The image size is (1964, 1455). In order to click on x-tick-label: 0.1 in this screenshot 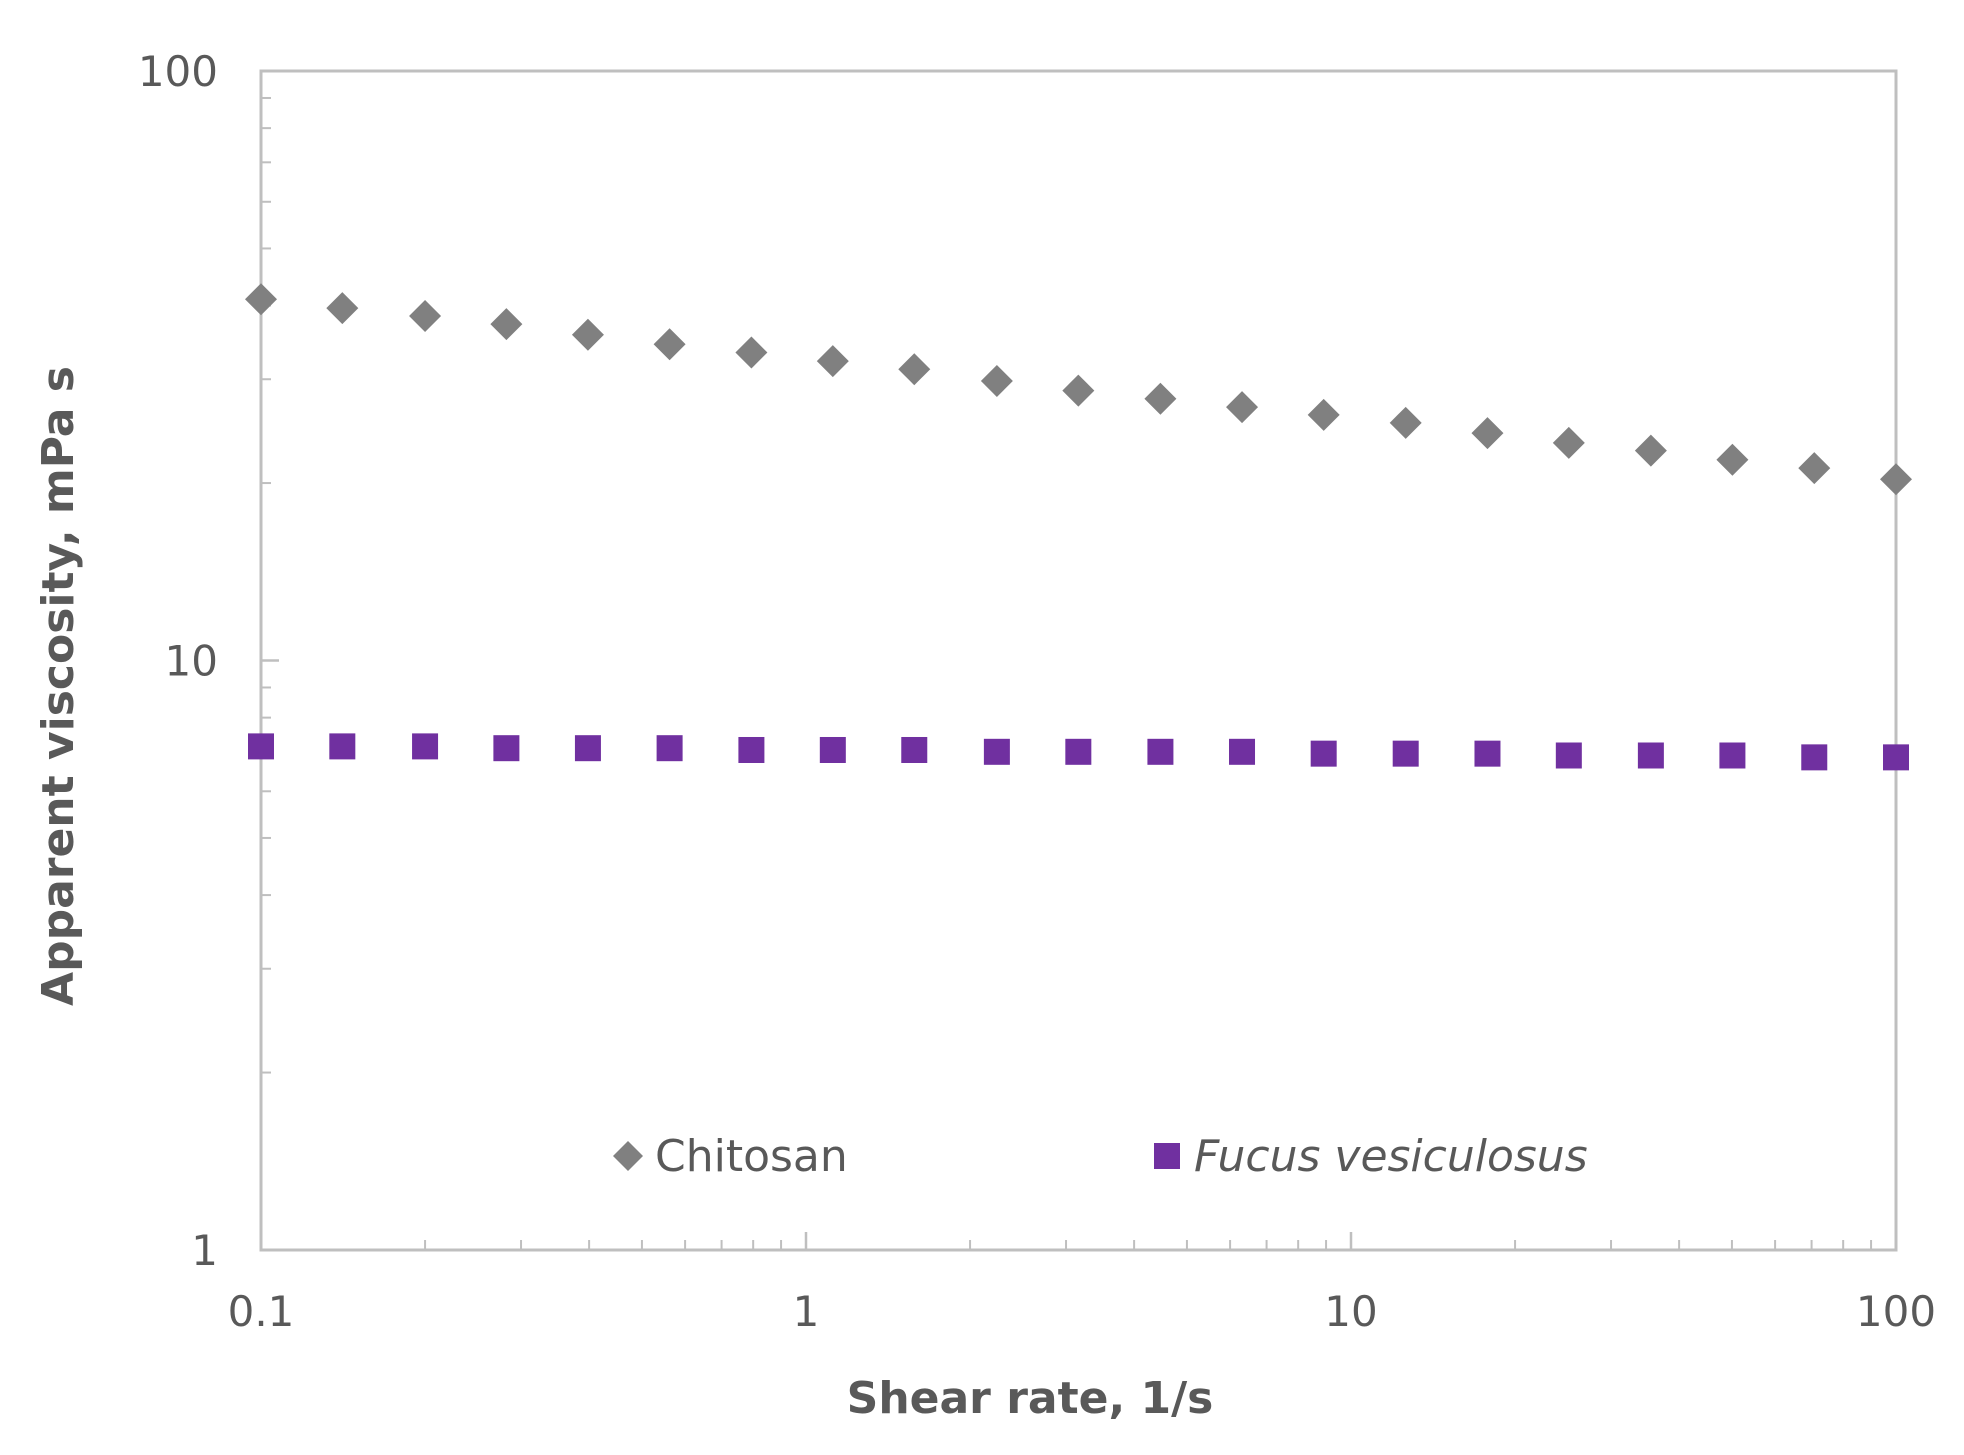, I will do `click(261, 1311)`.